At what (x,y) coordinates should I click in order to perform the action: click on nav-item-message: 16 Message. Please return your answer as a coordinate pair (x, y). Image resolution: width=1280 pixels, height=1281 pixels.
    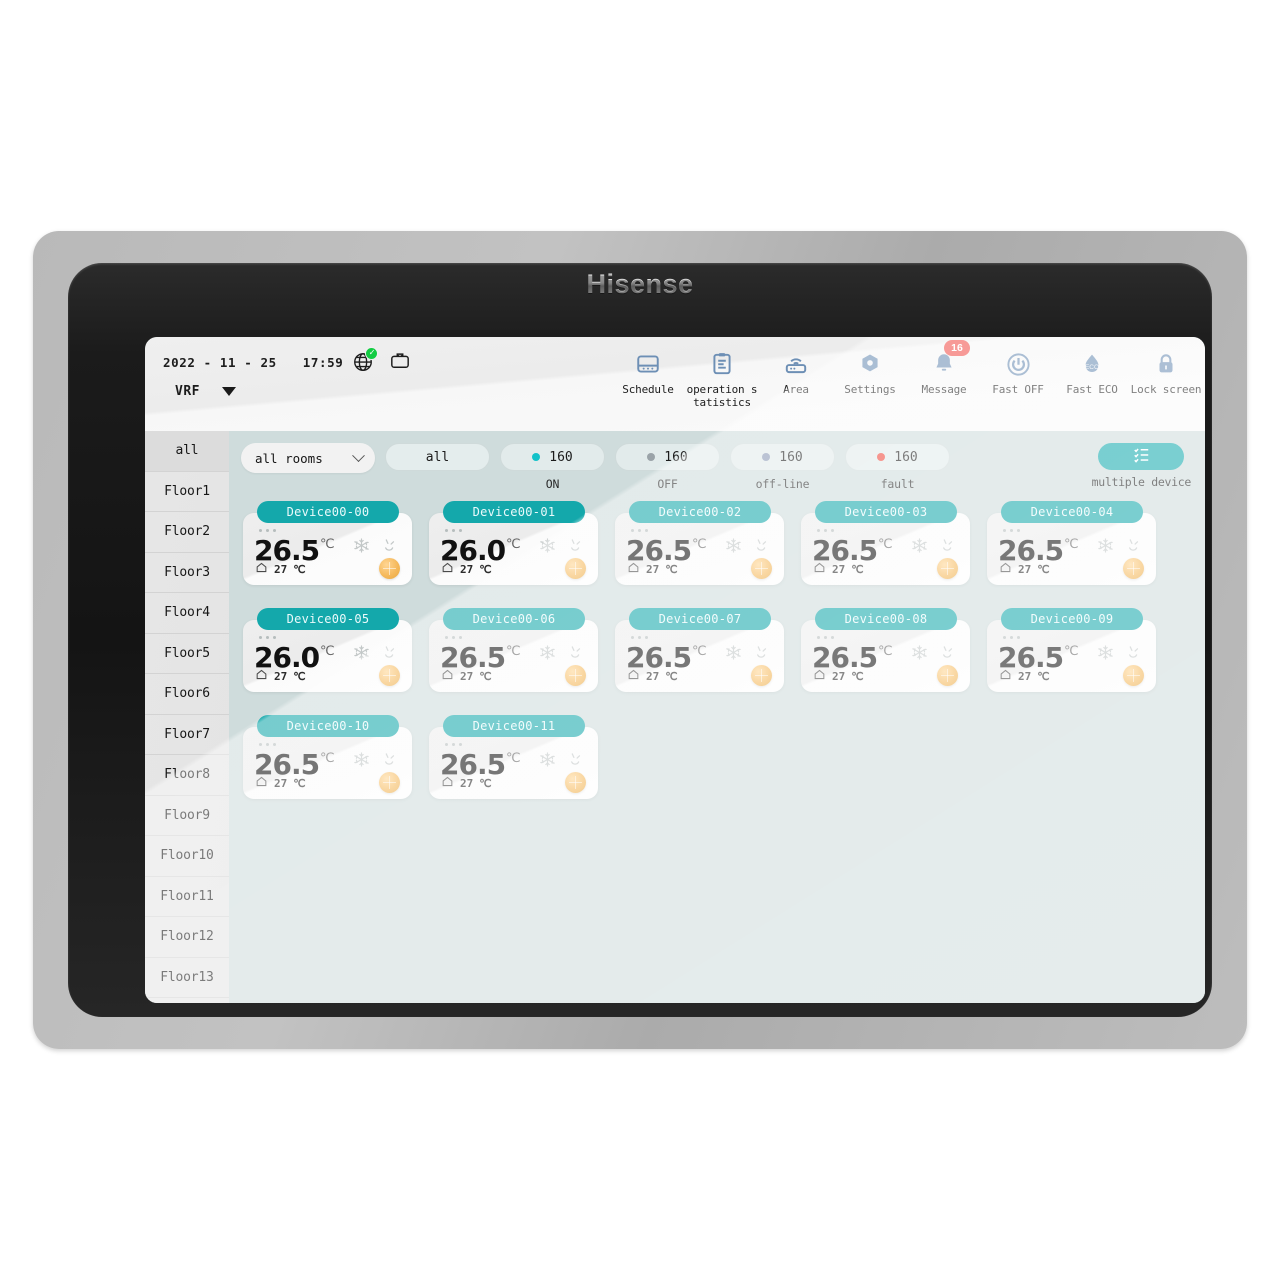
    Looking at the image, I should click on (944, 368).